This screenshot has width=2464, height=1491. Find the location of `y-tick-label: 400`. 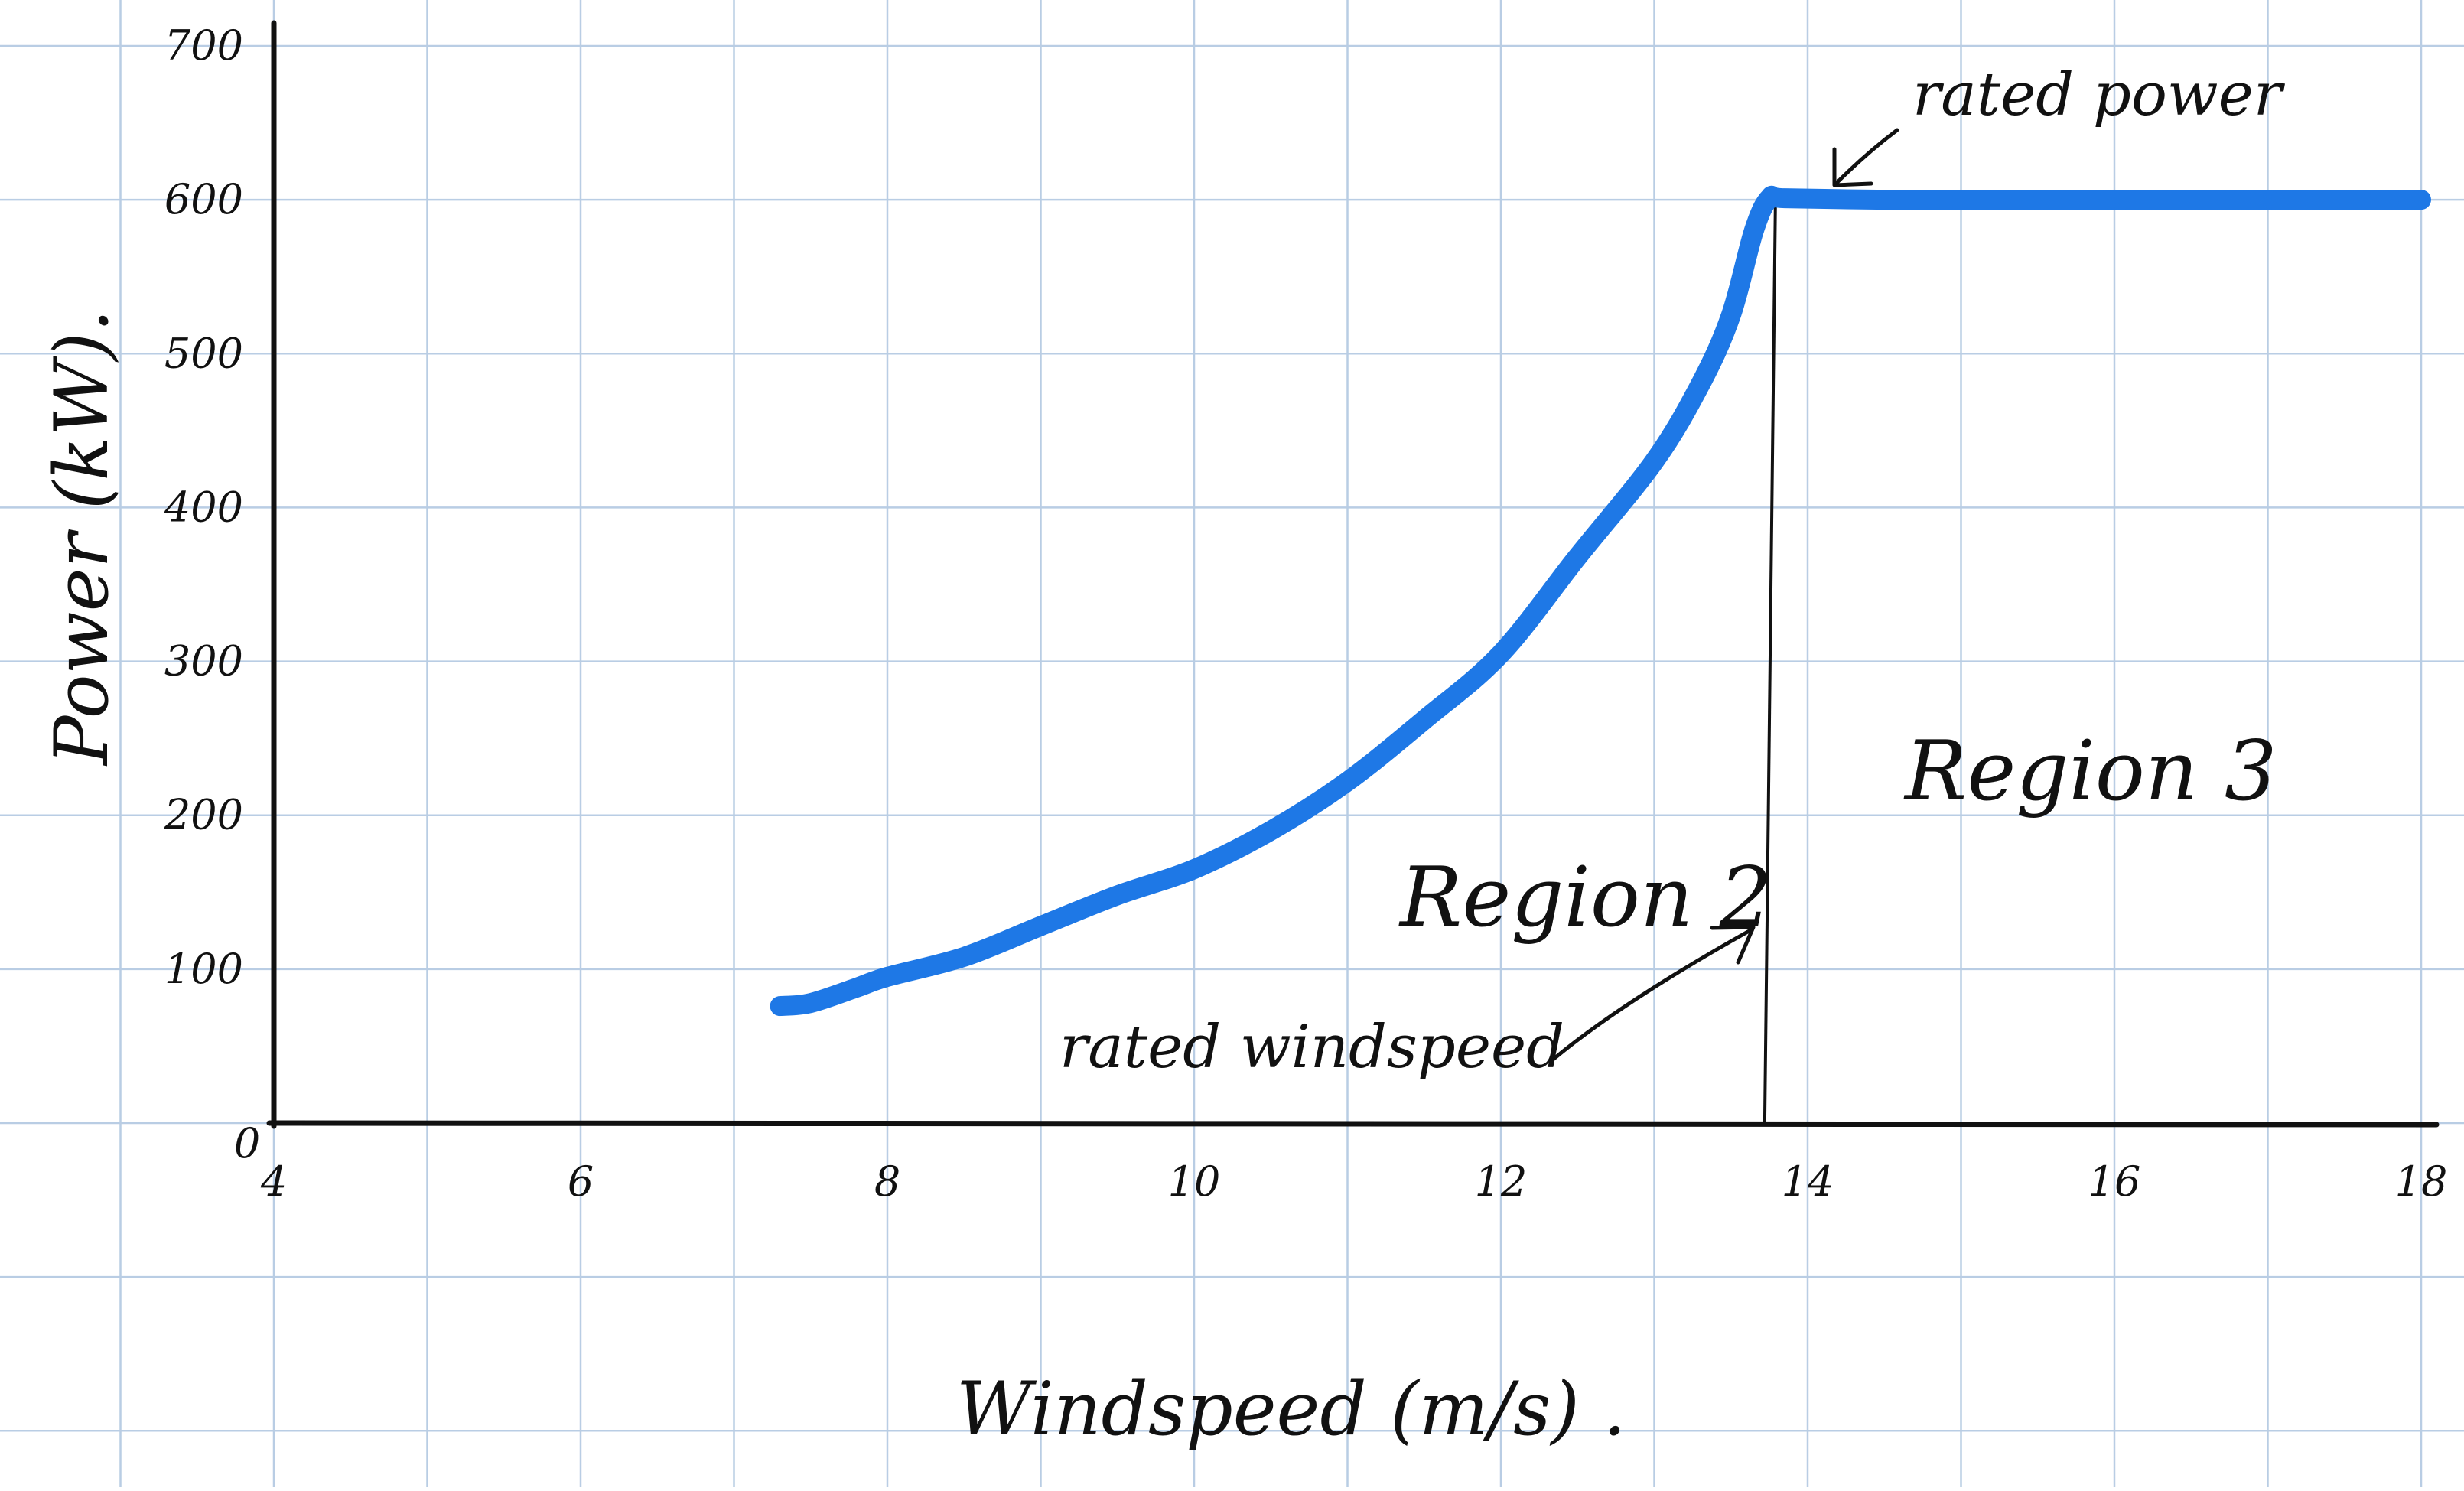

y-tick-label: 400 is located at coordinates (203, 507).